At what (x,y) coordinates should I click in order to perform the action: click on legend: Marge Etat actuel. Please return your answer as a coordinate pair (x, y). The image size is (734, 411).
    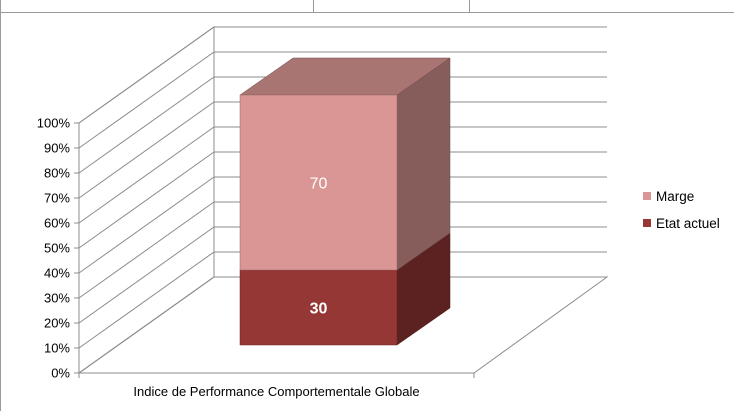
    Looking at the image, I should click on (681, 210).